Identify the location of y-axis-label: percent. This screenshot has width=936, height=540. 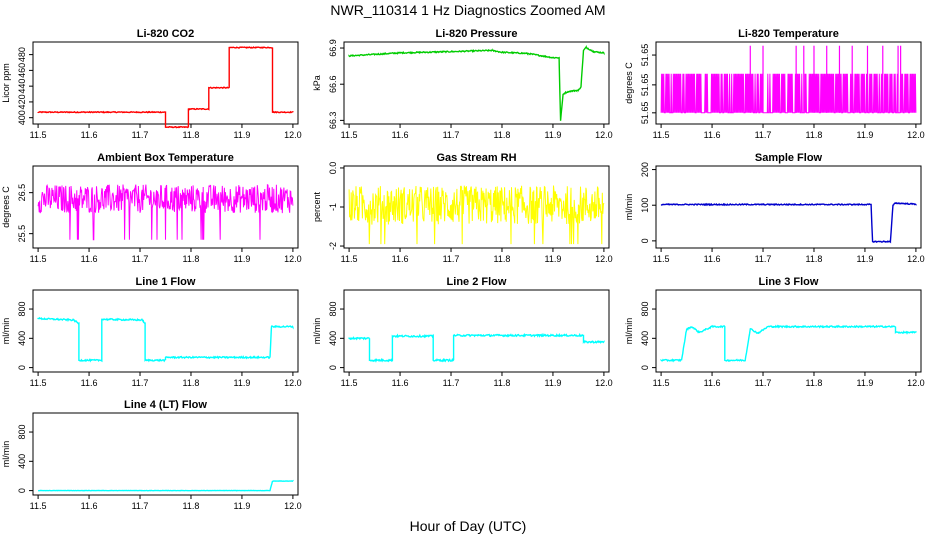
(317, 206).